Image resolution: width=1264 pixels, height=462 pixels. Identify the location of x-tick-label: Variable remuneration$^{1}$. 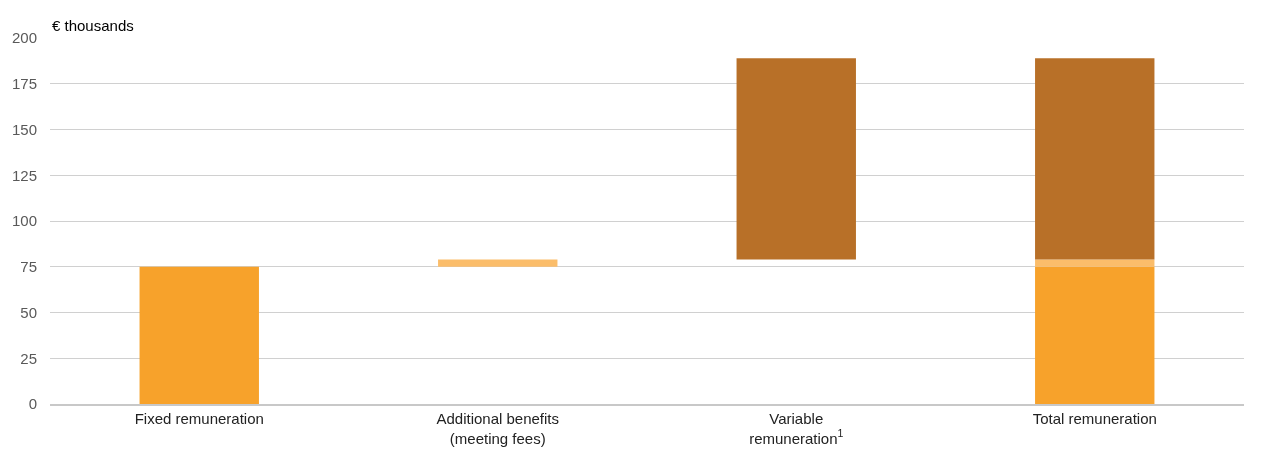
(796, 428).